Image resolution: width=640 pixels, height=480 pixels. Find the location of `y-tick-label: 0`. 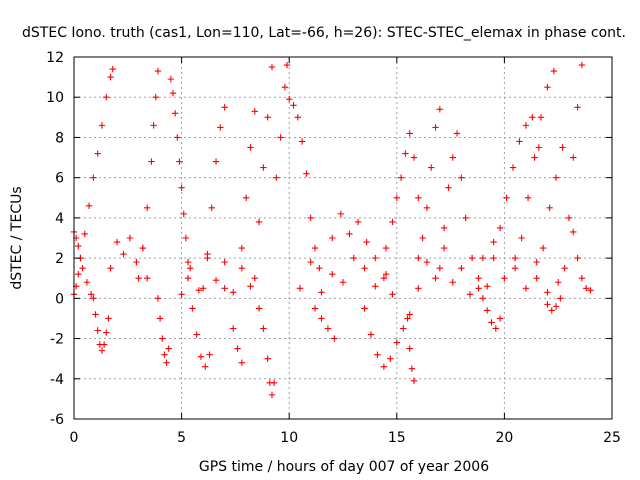

y-tick-label: 0 is located at coordinates (59, 299).